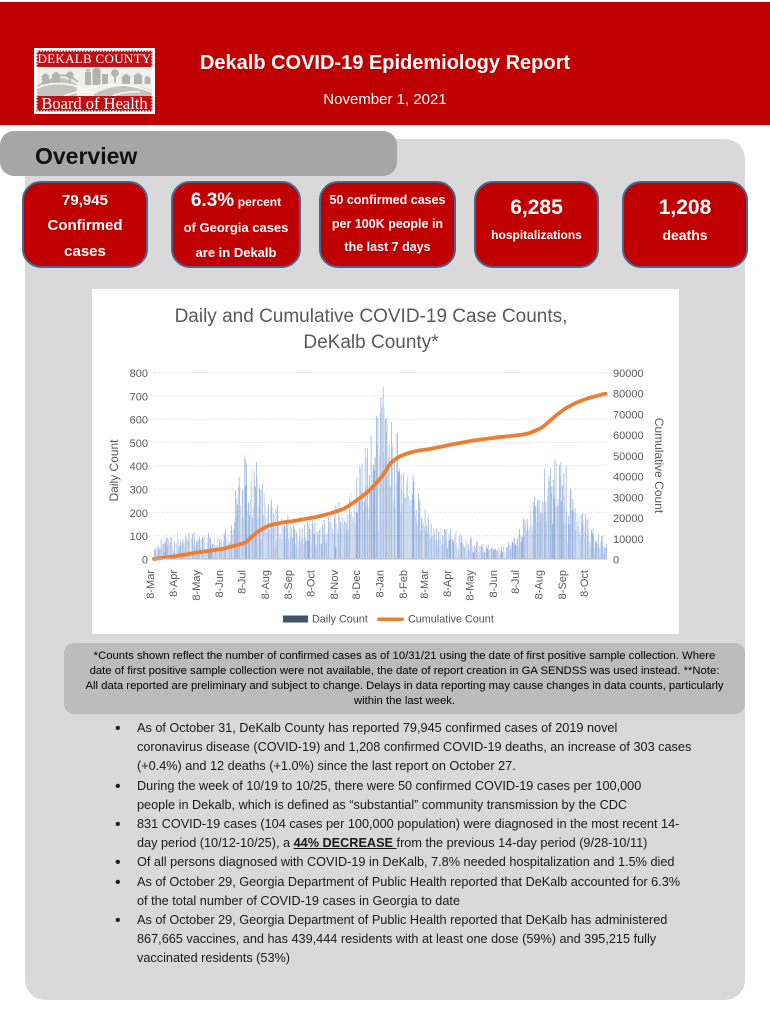  I want to click on svg-text: 600, so click(139, 421).